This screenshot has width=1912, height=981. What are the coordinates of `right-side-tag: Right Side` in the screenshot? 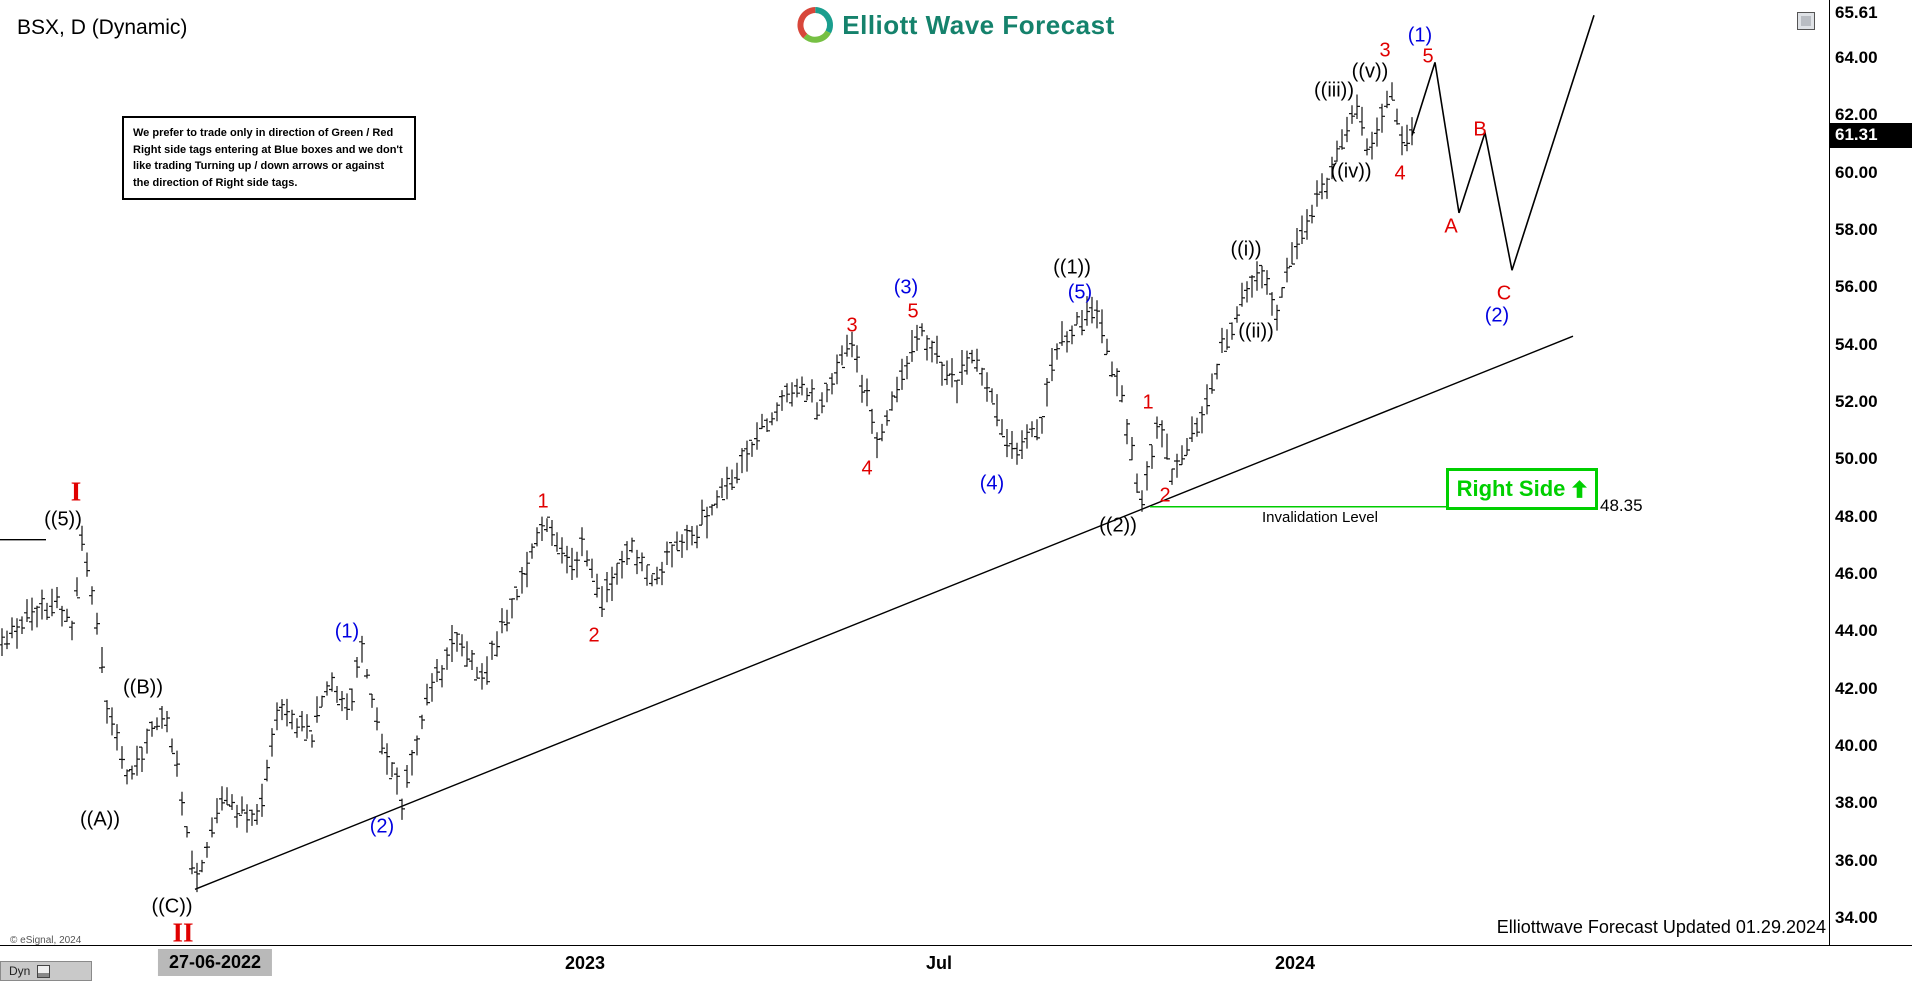 It's located at (1522, 489).